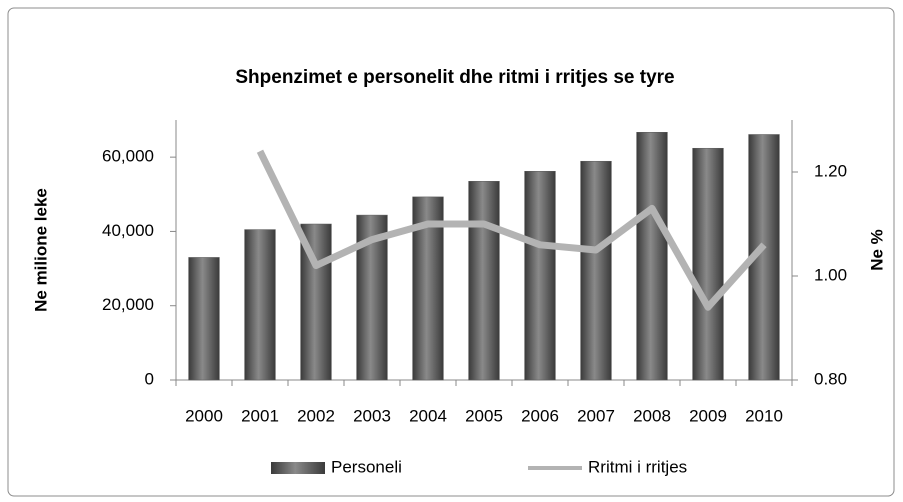 This screenshot has width=903, height=502. What do you see at coordinates (128, 230) in the screenshot?
I see `y-tick-label: 40,000` at bounding box center [128, 230].